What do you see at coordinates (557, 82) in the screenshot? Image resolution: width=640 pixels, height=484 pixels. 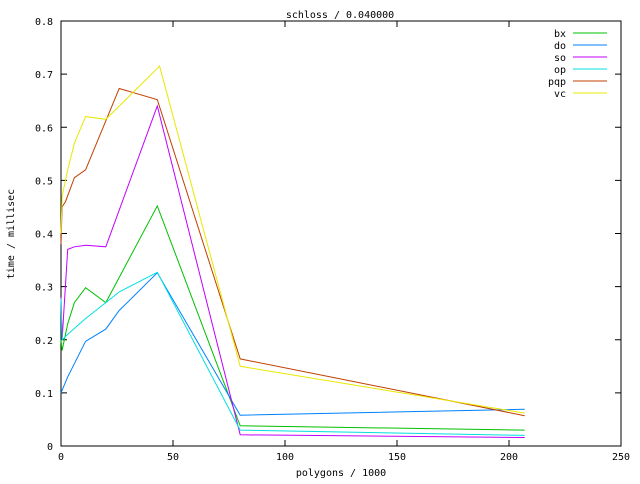 I see `legend-label-pqp: pqp` at bounding box center [557, 82].